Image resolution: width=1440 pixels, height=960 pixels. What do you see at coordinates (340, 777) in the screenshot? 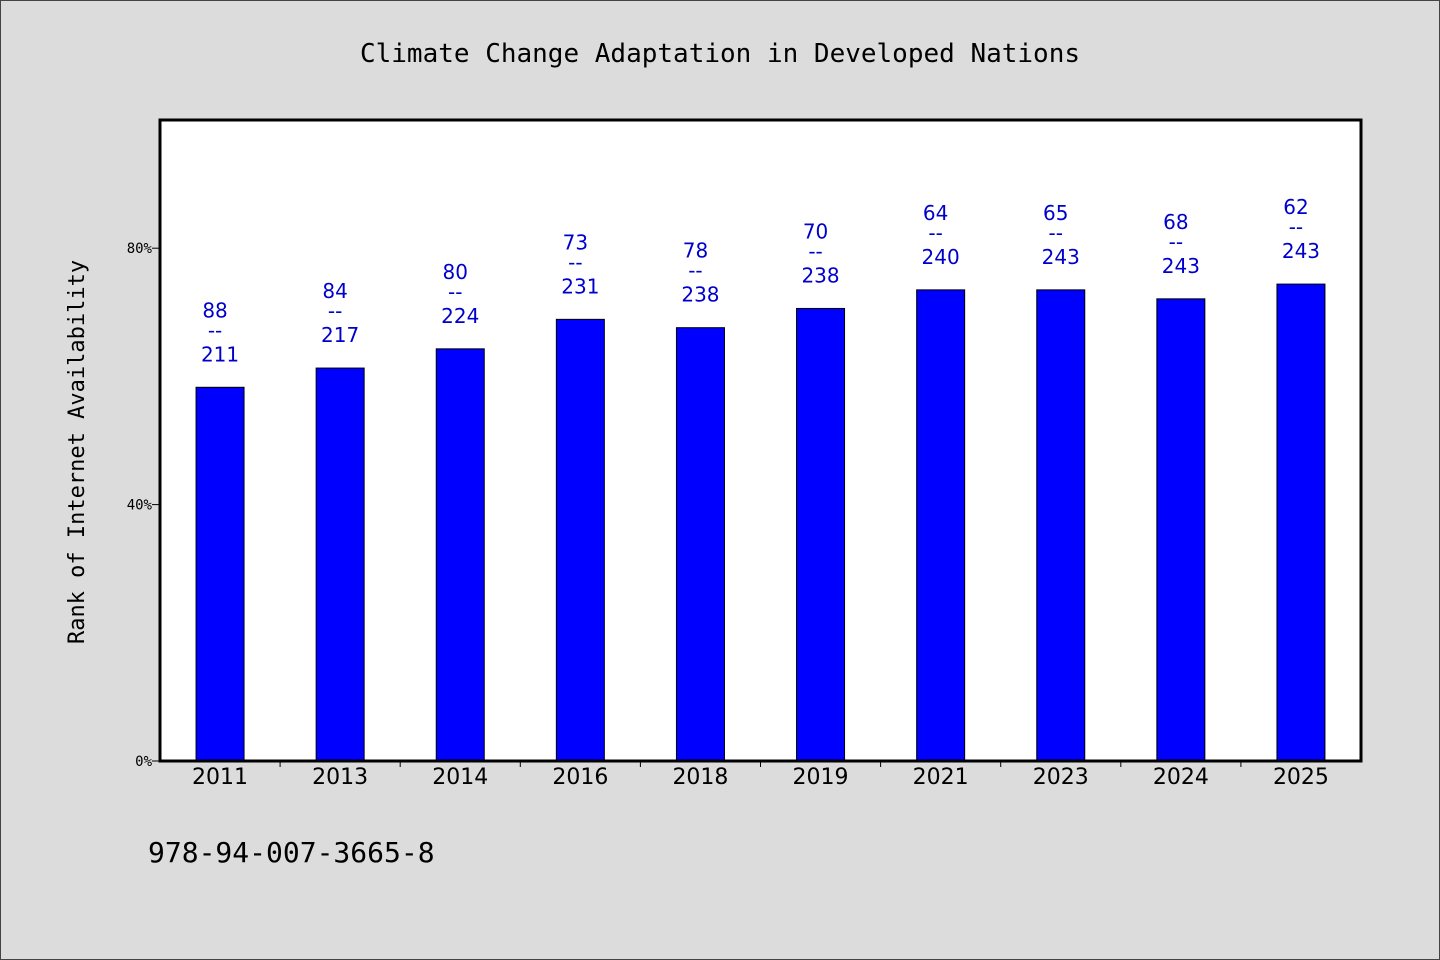
I see `x-tick-label: 2013` at bounding box center [340, 777].